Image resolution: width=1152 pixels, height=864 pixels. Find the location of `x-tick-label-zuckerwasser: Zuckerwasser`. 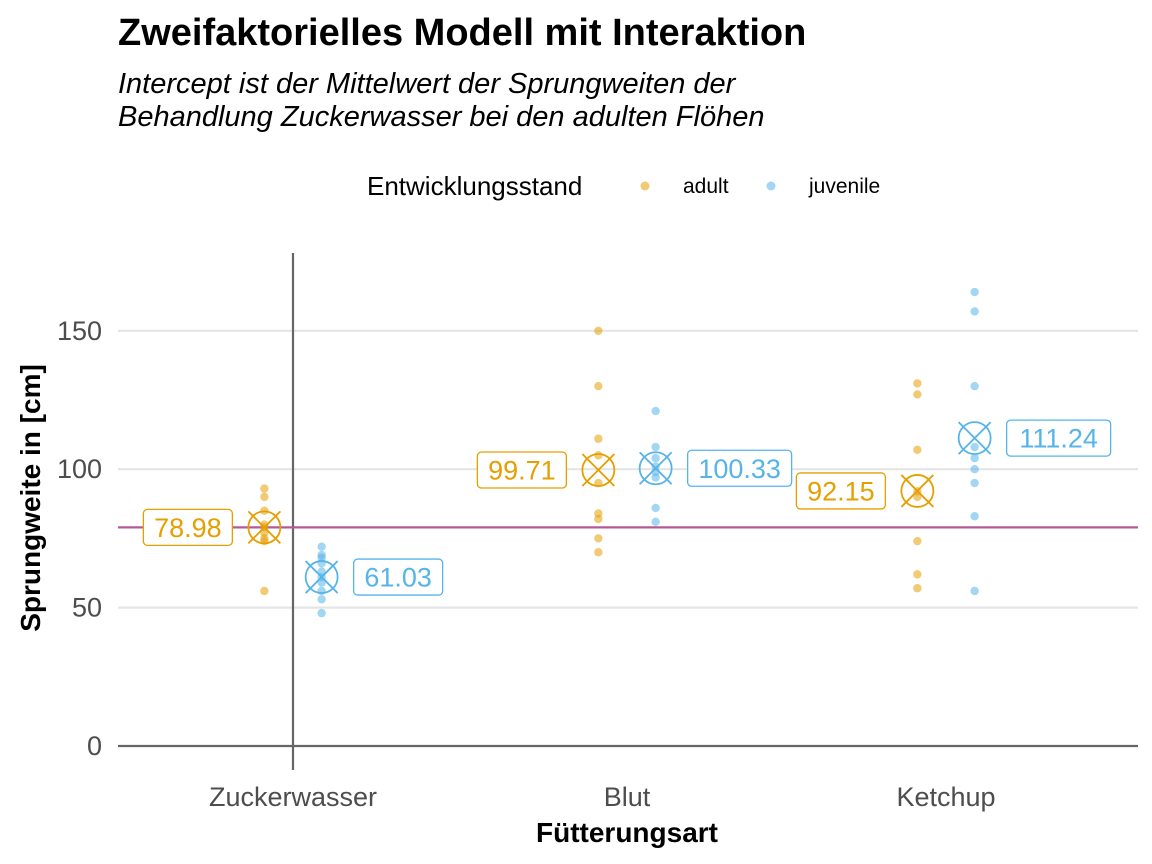

x-tick-label-zuckerwasser: Zuckerwasser is located at coordinates (293, 797).